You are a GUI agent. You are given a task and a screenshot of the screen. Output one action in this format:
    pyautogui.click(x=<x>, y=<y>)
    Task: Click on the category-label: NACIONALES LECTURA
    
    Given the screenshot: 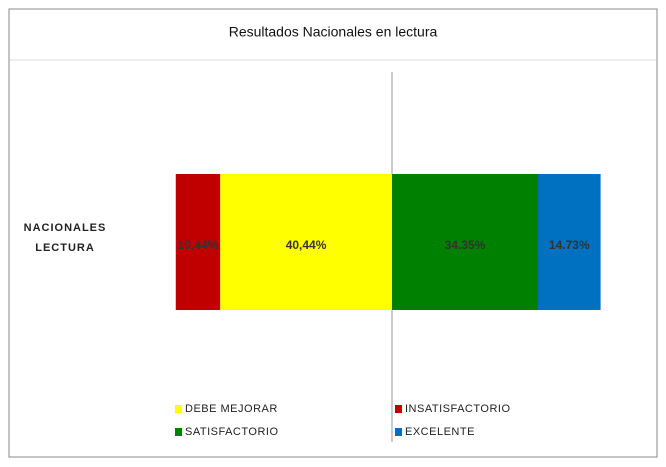 What is the action you would take?
    pyautogui.click(x=65, y=238)
    